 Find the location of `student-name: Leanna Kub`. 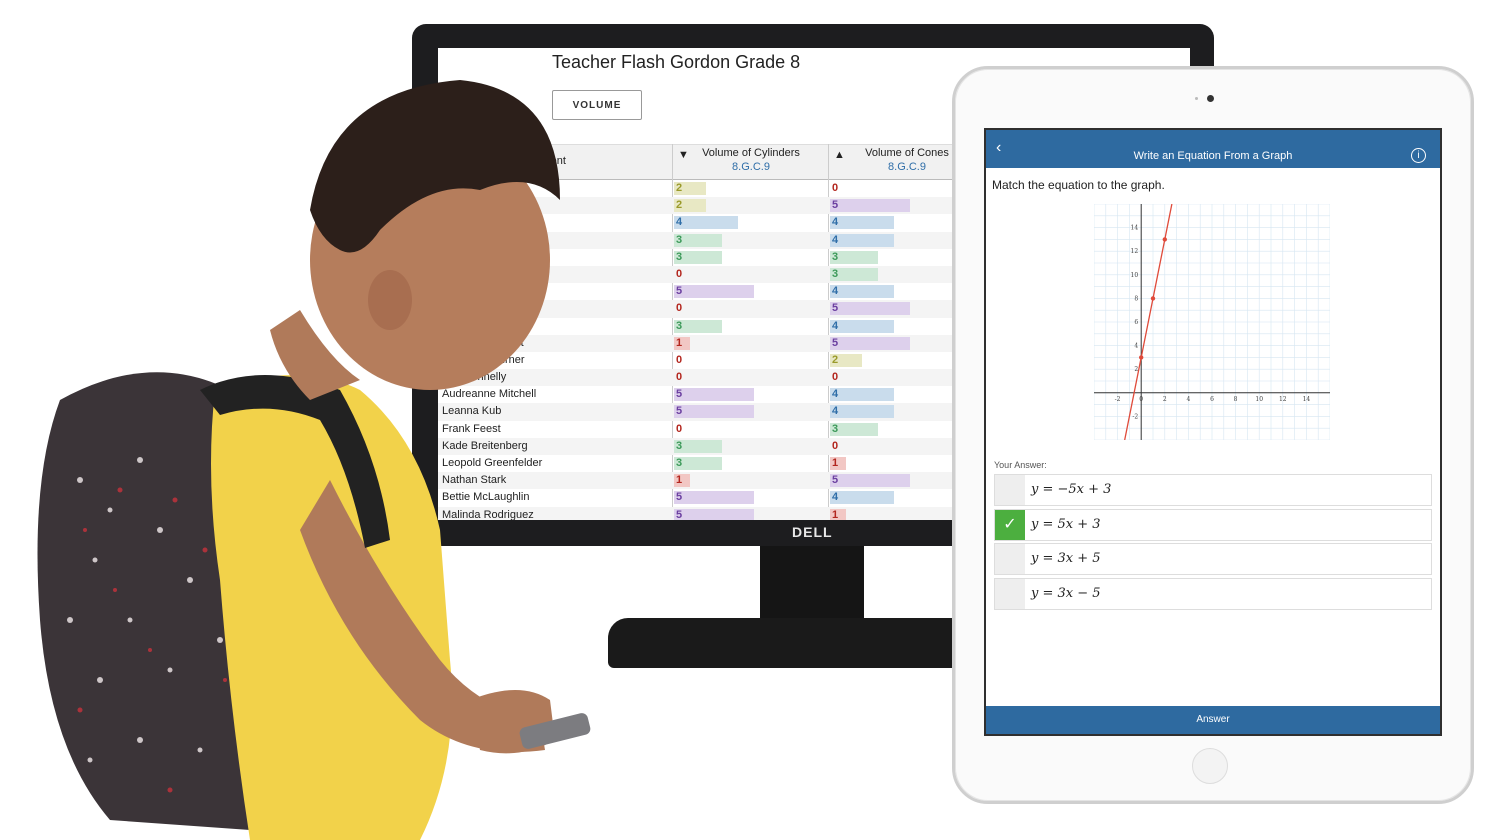

student-name: Leanna Kub is located at coordinates (472, 411).